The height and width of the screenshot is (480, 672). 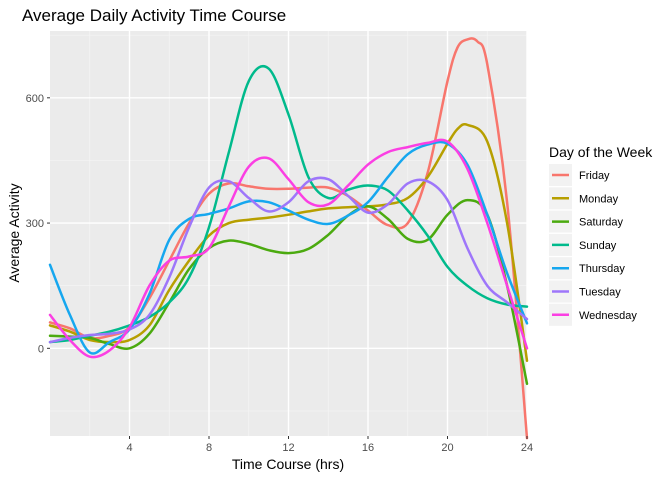 What do you see at coordinates (329, 445) in the screenshot?
I see `x-axis: 4 8 12 16 20 24` at bounding box center [329, 445].